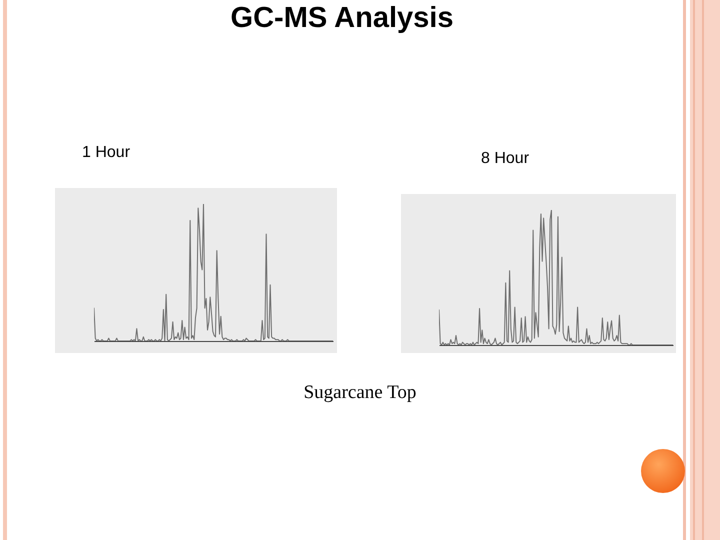 The width and height of the screenshot is (720, 540). What do you see at coordinates (360, 393) in the screenshot?
I see `text: Sugarcane Top` at bounding box center [360, 393].